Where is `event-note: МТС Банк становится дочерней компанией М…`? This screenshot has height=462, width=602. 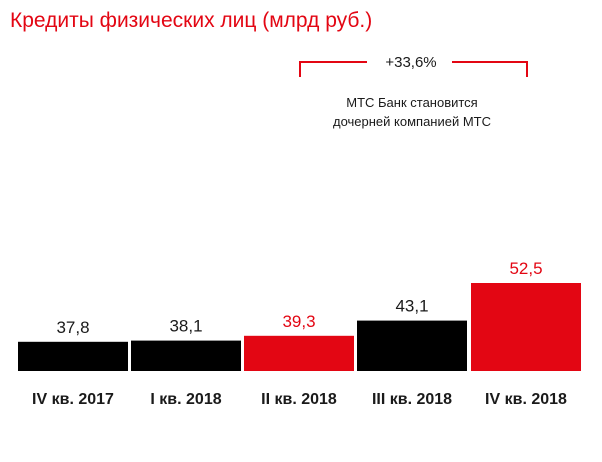 event-note: МТС Банк становится дочерней компанией М… is located at coordinates (412, 112).